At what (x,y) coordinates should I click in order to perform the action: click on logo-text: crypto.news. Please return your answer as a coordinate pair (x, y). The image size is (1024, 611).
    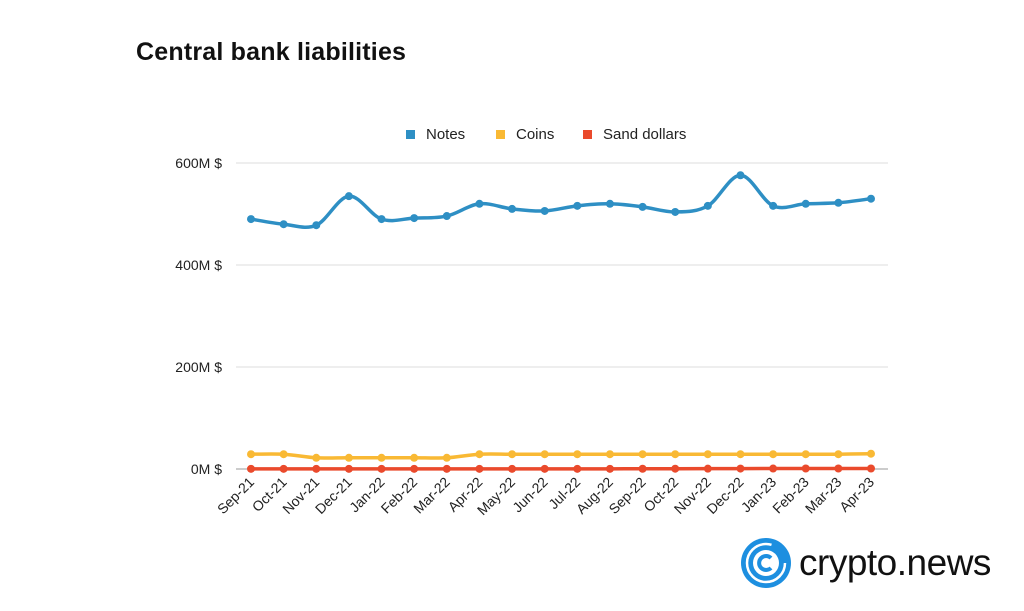
    Looking at the image, I should click on (895, 562).